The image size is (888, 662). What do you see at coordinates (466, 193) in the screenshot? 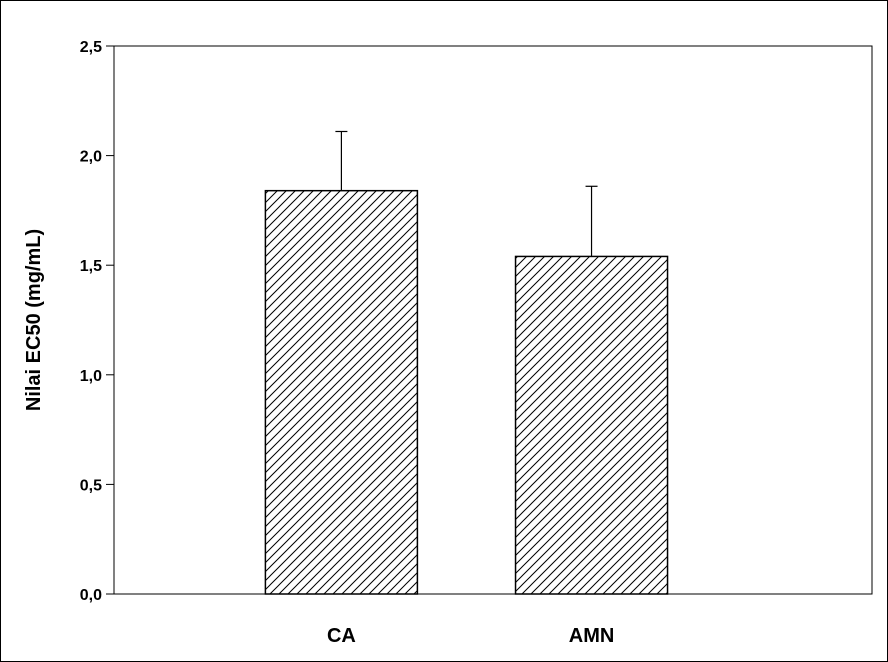
I see `error-bars` at bounding box center [466, 193].